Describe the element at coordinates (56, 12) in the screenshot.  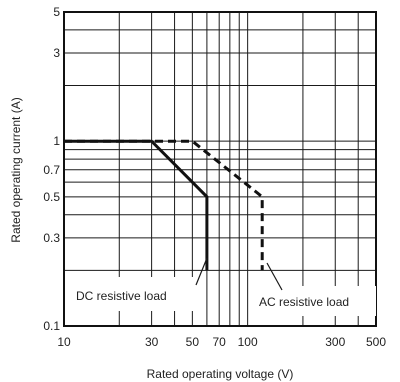
I see `y-tick-label: 5` at that location.